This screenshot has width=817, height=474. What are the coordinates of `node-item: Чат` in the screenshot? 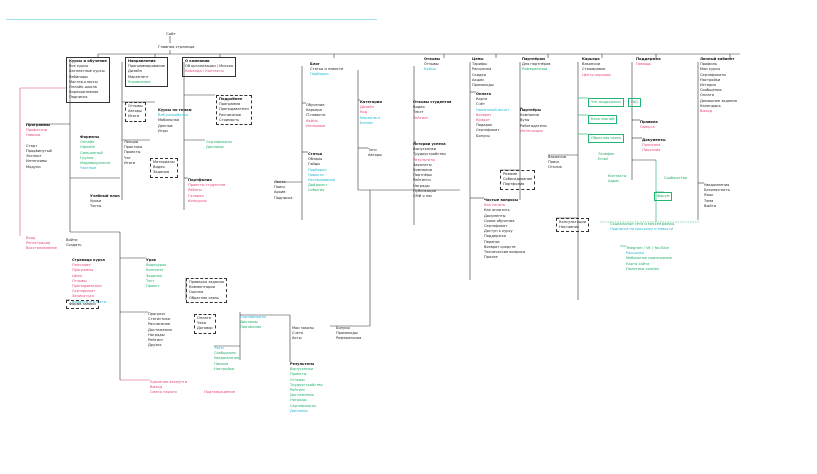 It's located at (127, 157).